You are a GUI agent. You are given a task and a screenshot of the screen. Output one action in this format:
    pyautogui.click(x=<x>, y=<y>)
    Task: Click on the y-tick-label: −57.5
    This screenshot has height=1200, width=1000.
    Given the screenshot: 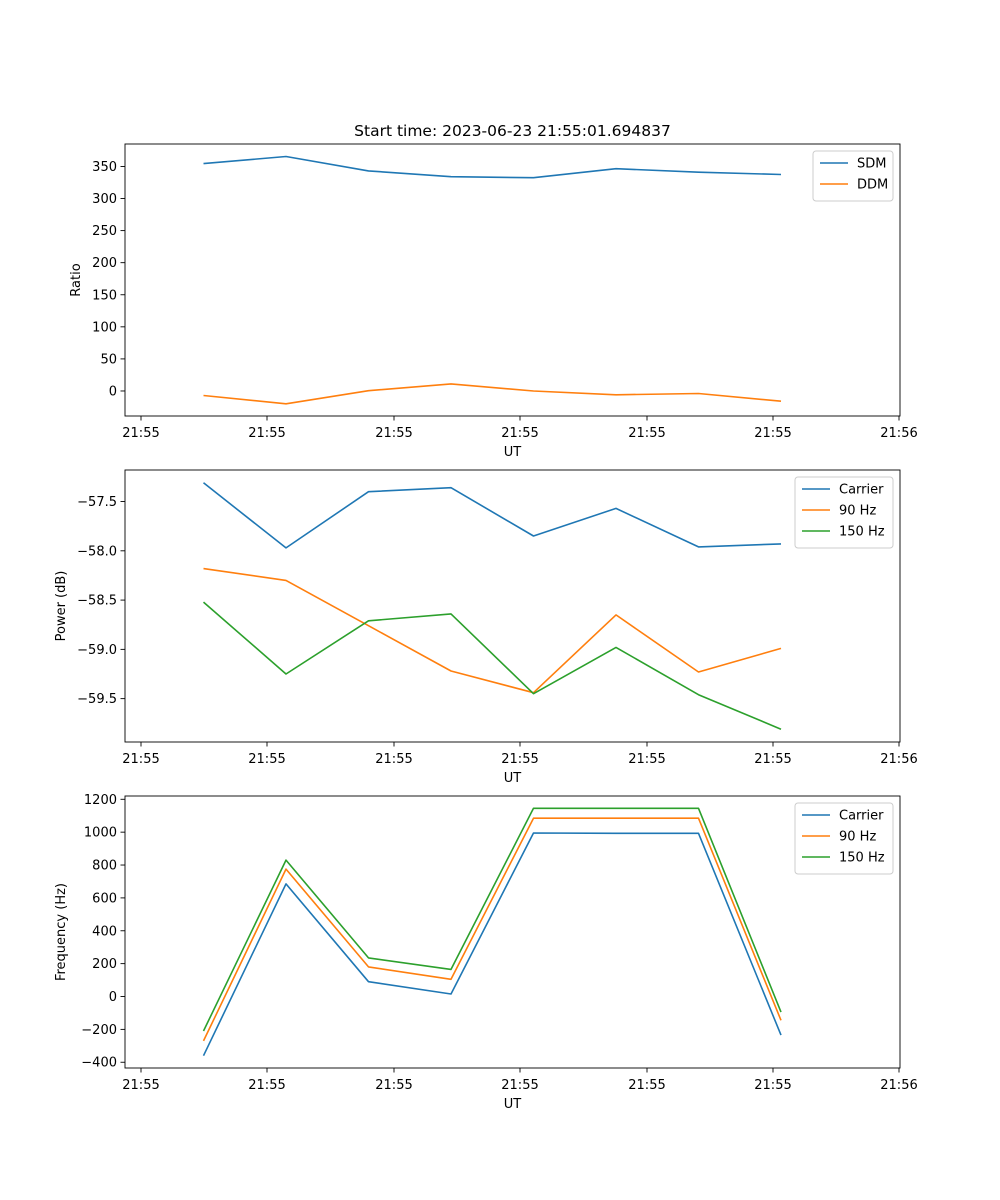 What is the action you would take?
    pyautogui.click(x=97, y=502)
    